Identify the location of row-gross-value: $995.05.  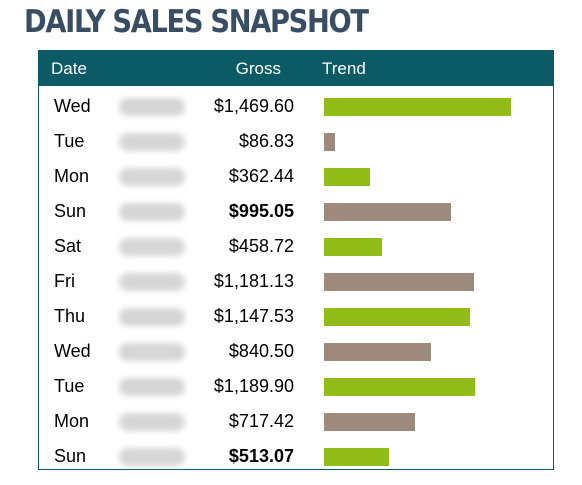
(261, 211).